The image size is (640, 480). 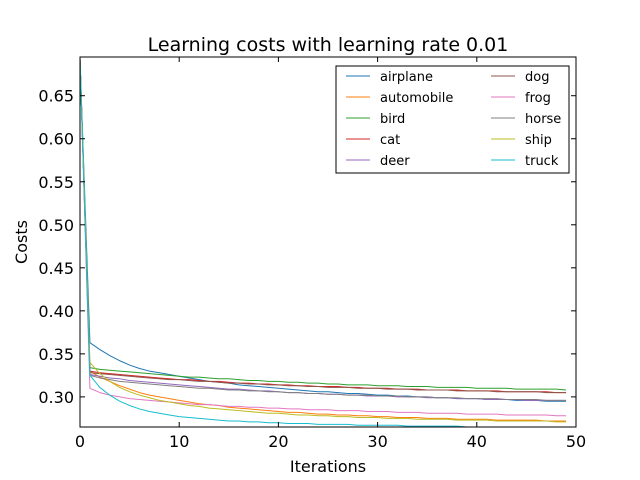 What do you see at coordinates (80, 441) in the screenshot?
I see `x-tick-label: 0` at bounding box center [80, 441].